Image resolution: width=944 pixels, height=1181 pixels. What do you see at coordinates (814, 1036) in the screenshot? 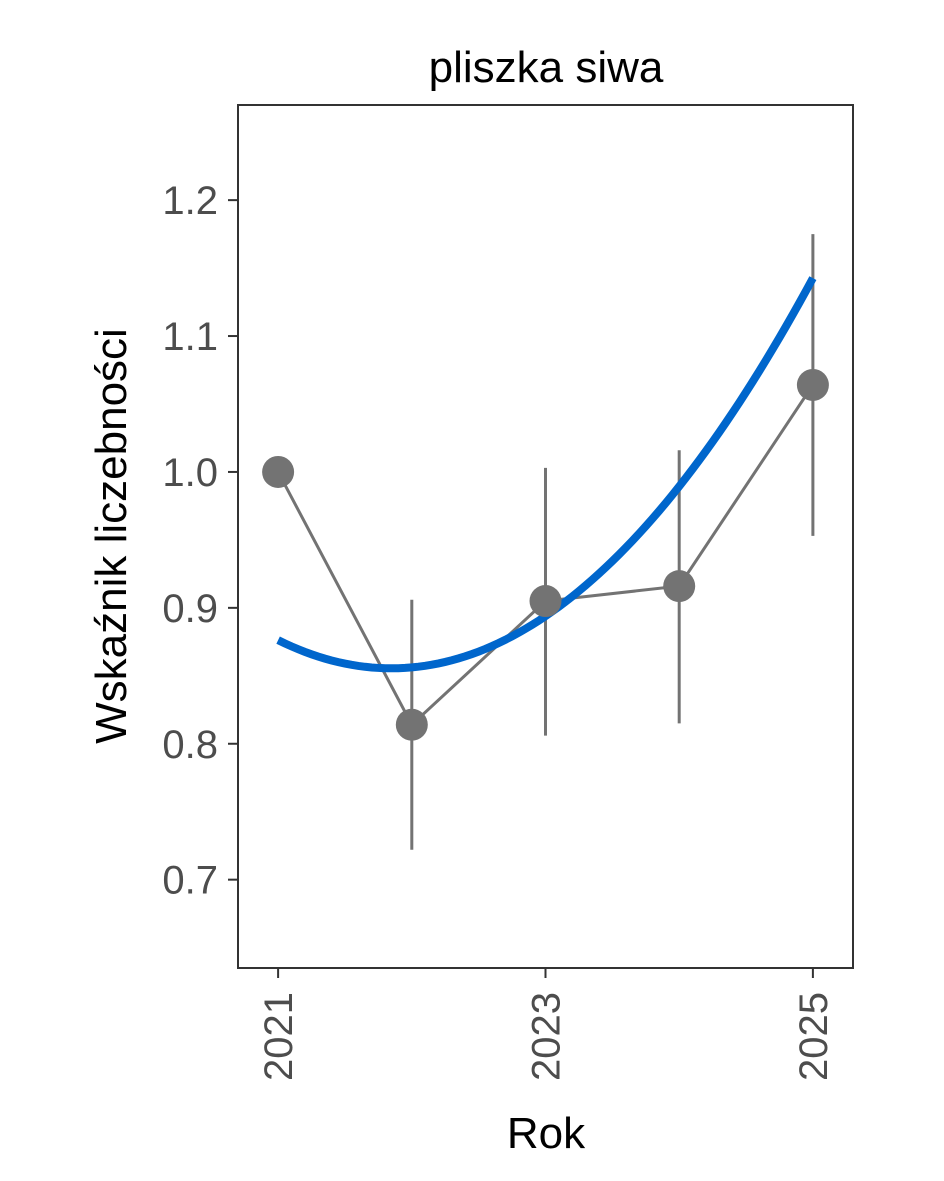
I see `x-tick-label: 2025` at bounding box center [814, 1036].